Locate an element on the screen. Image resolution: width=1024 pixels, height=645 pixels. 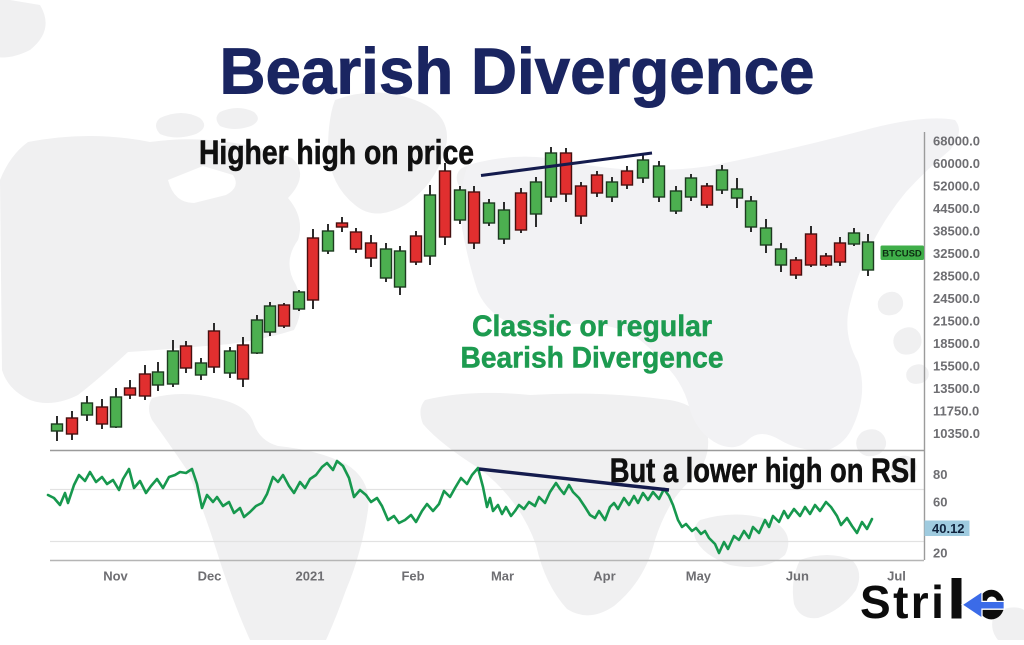
svg-text: Jun is located at coordinates (797, 576).